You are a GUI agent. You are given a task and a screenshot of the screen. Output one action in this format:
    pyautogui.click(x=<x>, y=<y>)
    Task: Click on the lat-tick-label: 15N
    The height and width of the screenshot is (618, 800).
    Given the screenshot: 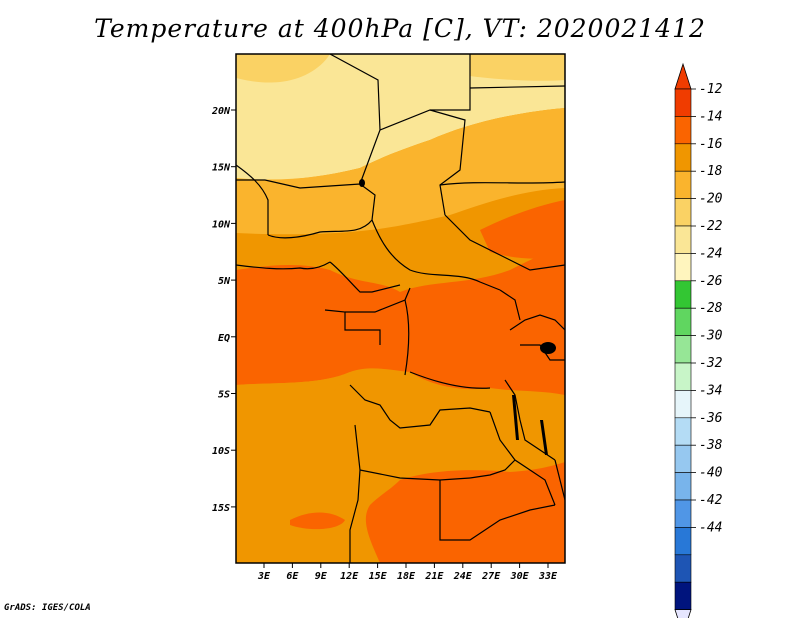 What is the action you would take?
    pyautogui.click(x=221, y=168)
    